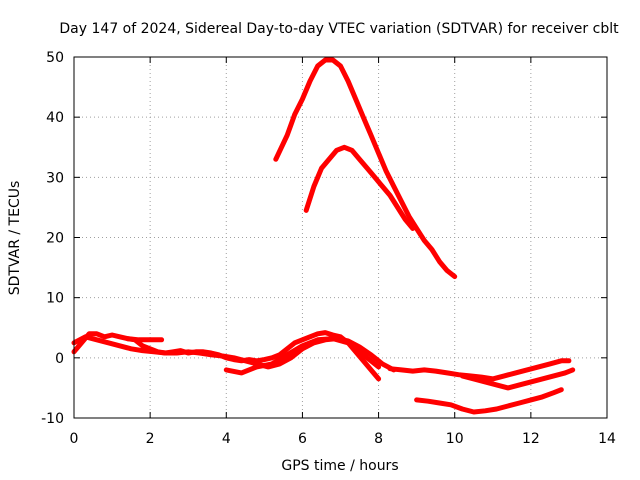 The width and height of the screenshot is (640, 480). Describe the element at coordinates (15, 238) in the screenshot. I see `y-axis-title: SDTVAR / TECUs` at that location.